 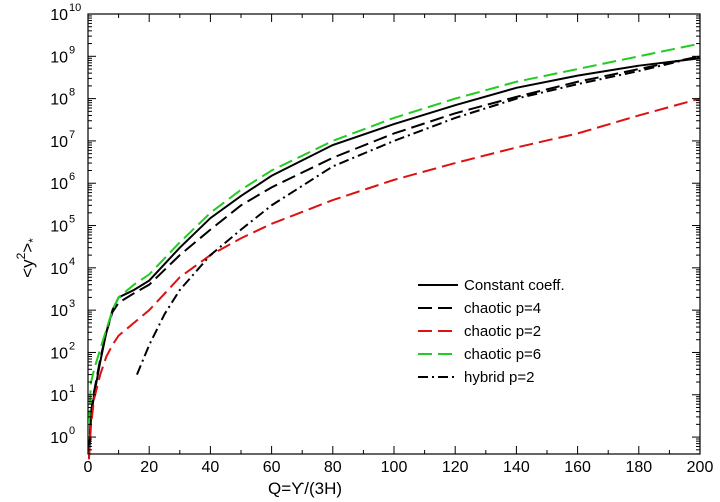 I want to click on y-tick-exponent: 8, so click(x=72, y=93).